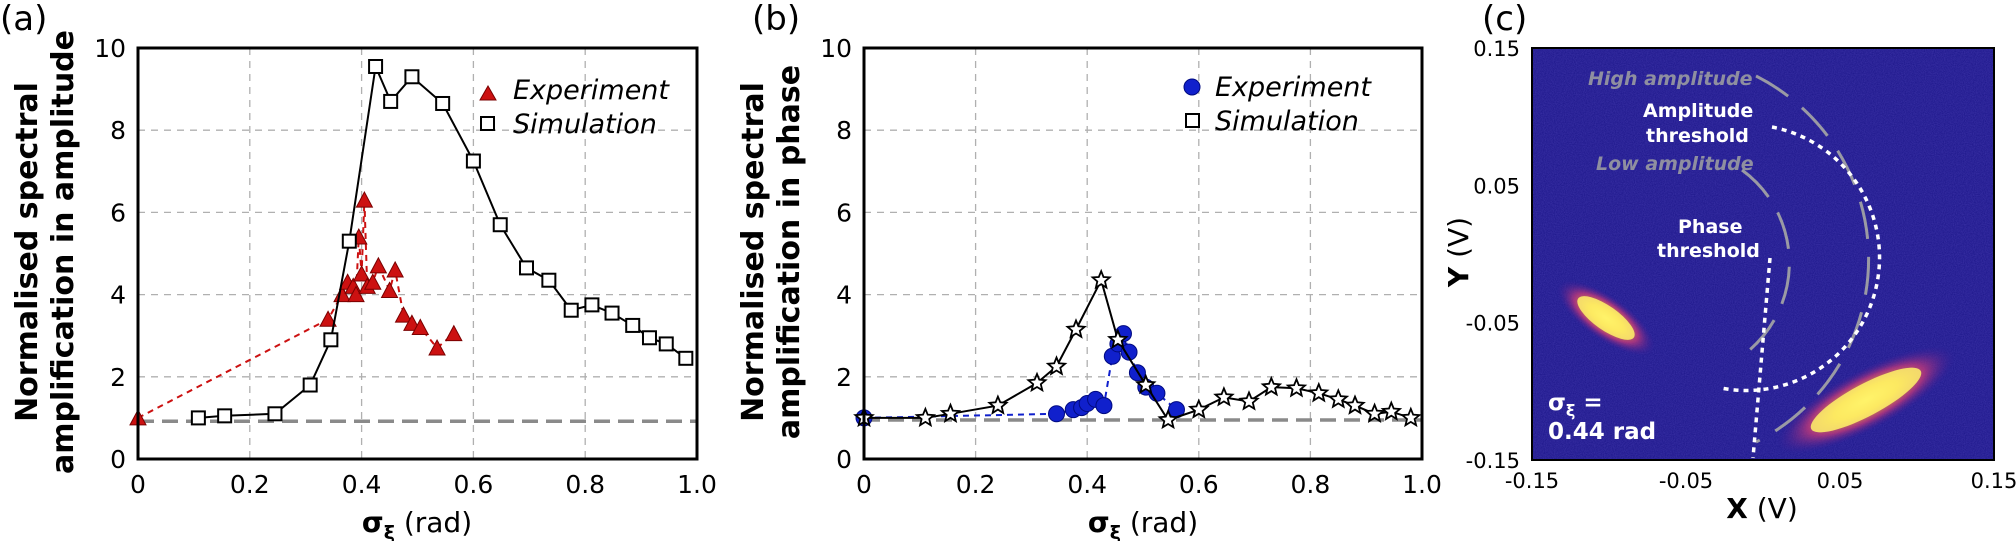 The height and width of the screenshot is (541, 2016). Describe the element at coordinates (373, 522) in the screenshot. I see `x-axis-symbol-a: σ` at that location.